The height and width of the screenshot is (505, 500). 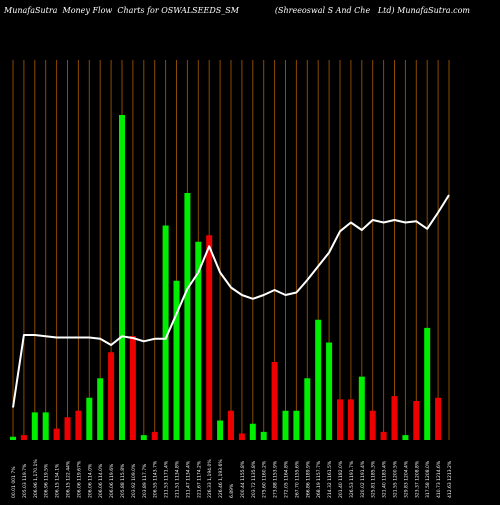 I want to click on x-tick-label: 205.03 119.7%, so click(x=25, y=480).